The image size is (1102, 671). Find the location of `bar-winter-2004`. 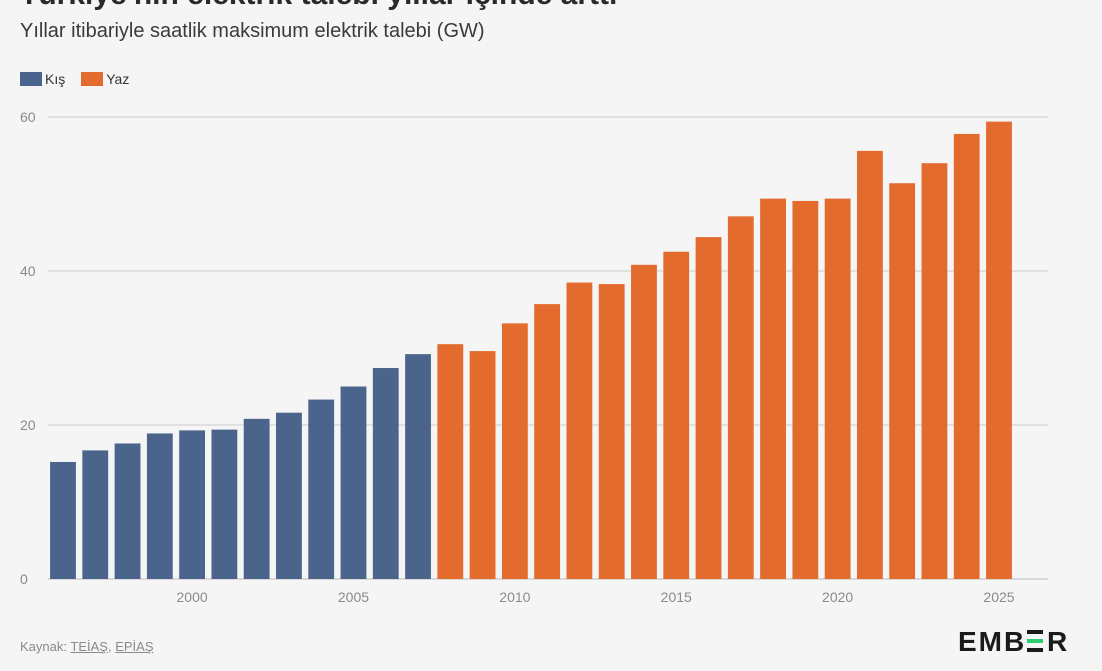

bar-winter-2004 is located at coordinates (321, 489).